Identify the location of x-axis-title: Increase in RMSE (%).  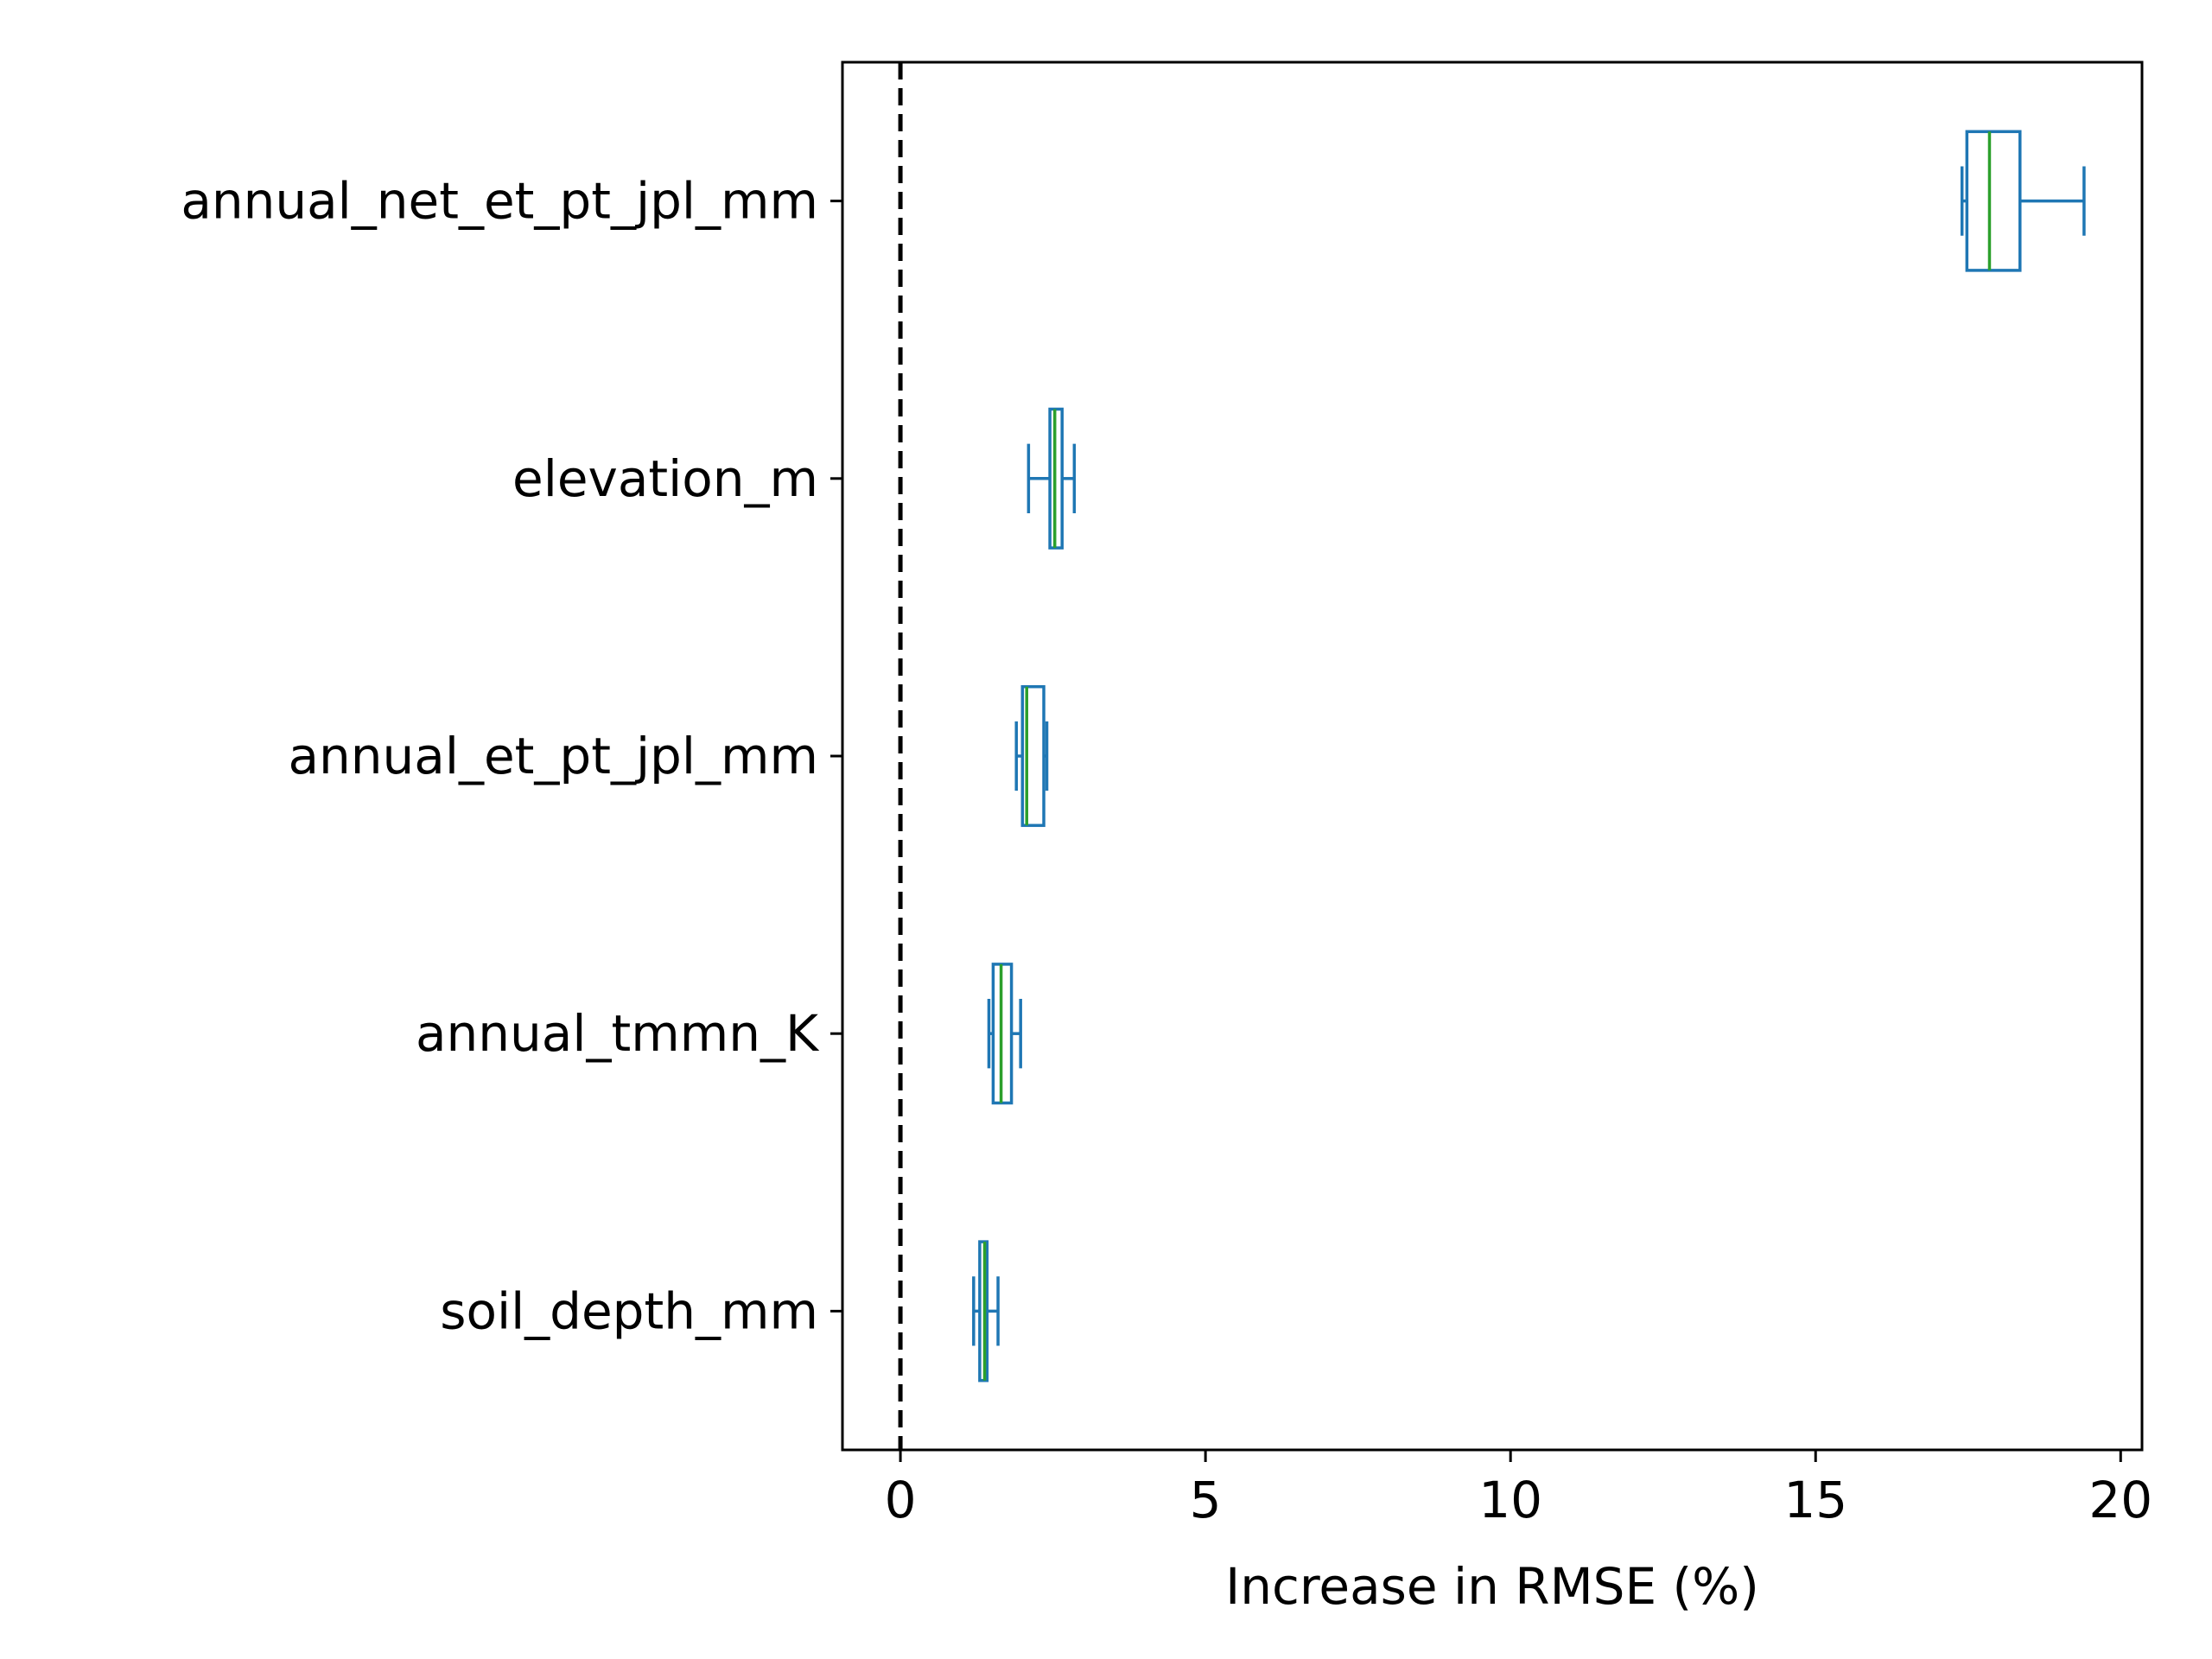
(1492, 1586).